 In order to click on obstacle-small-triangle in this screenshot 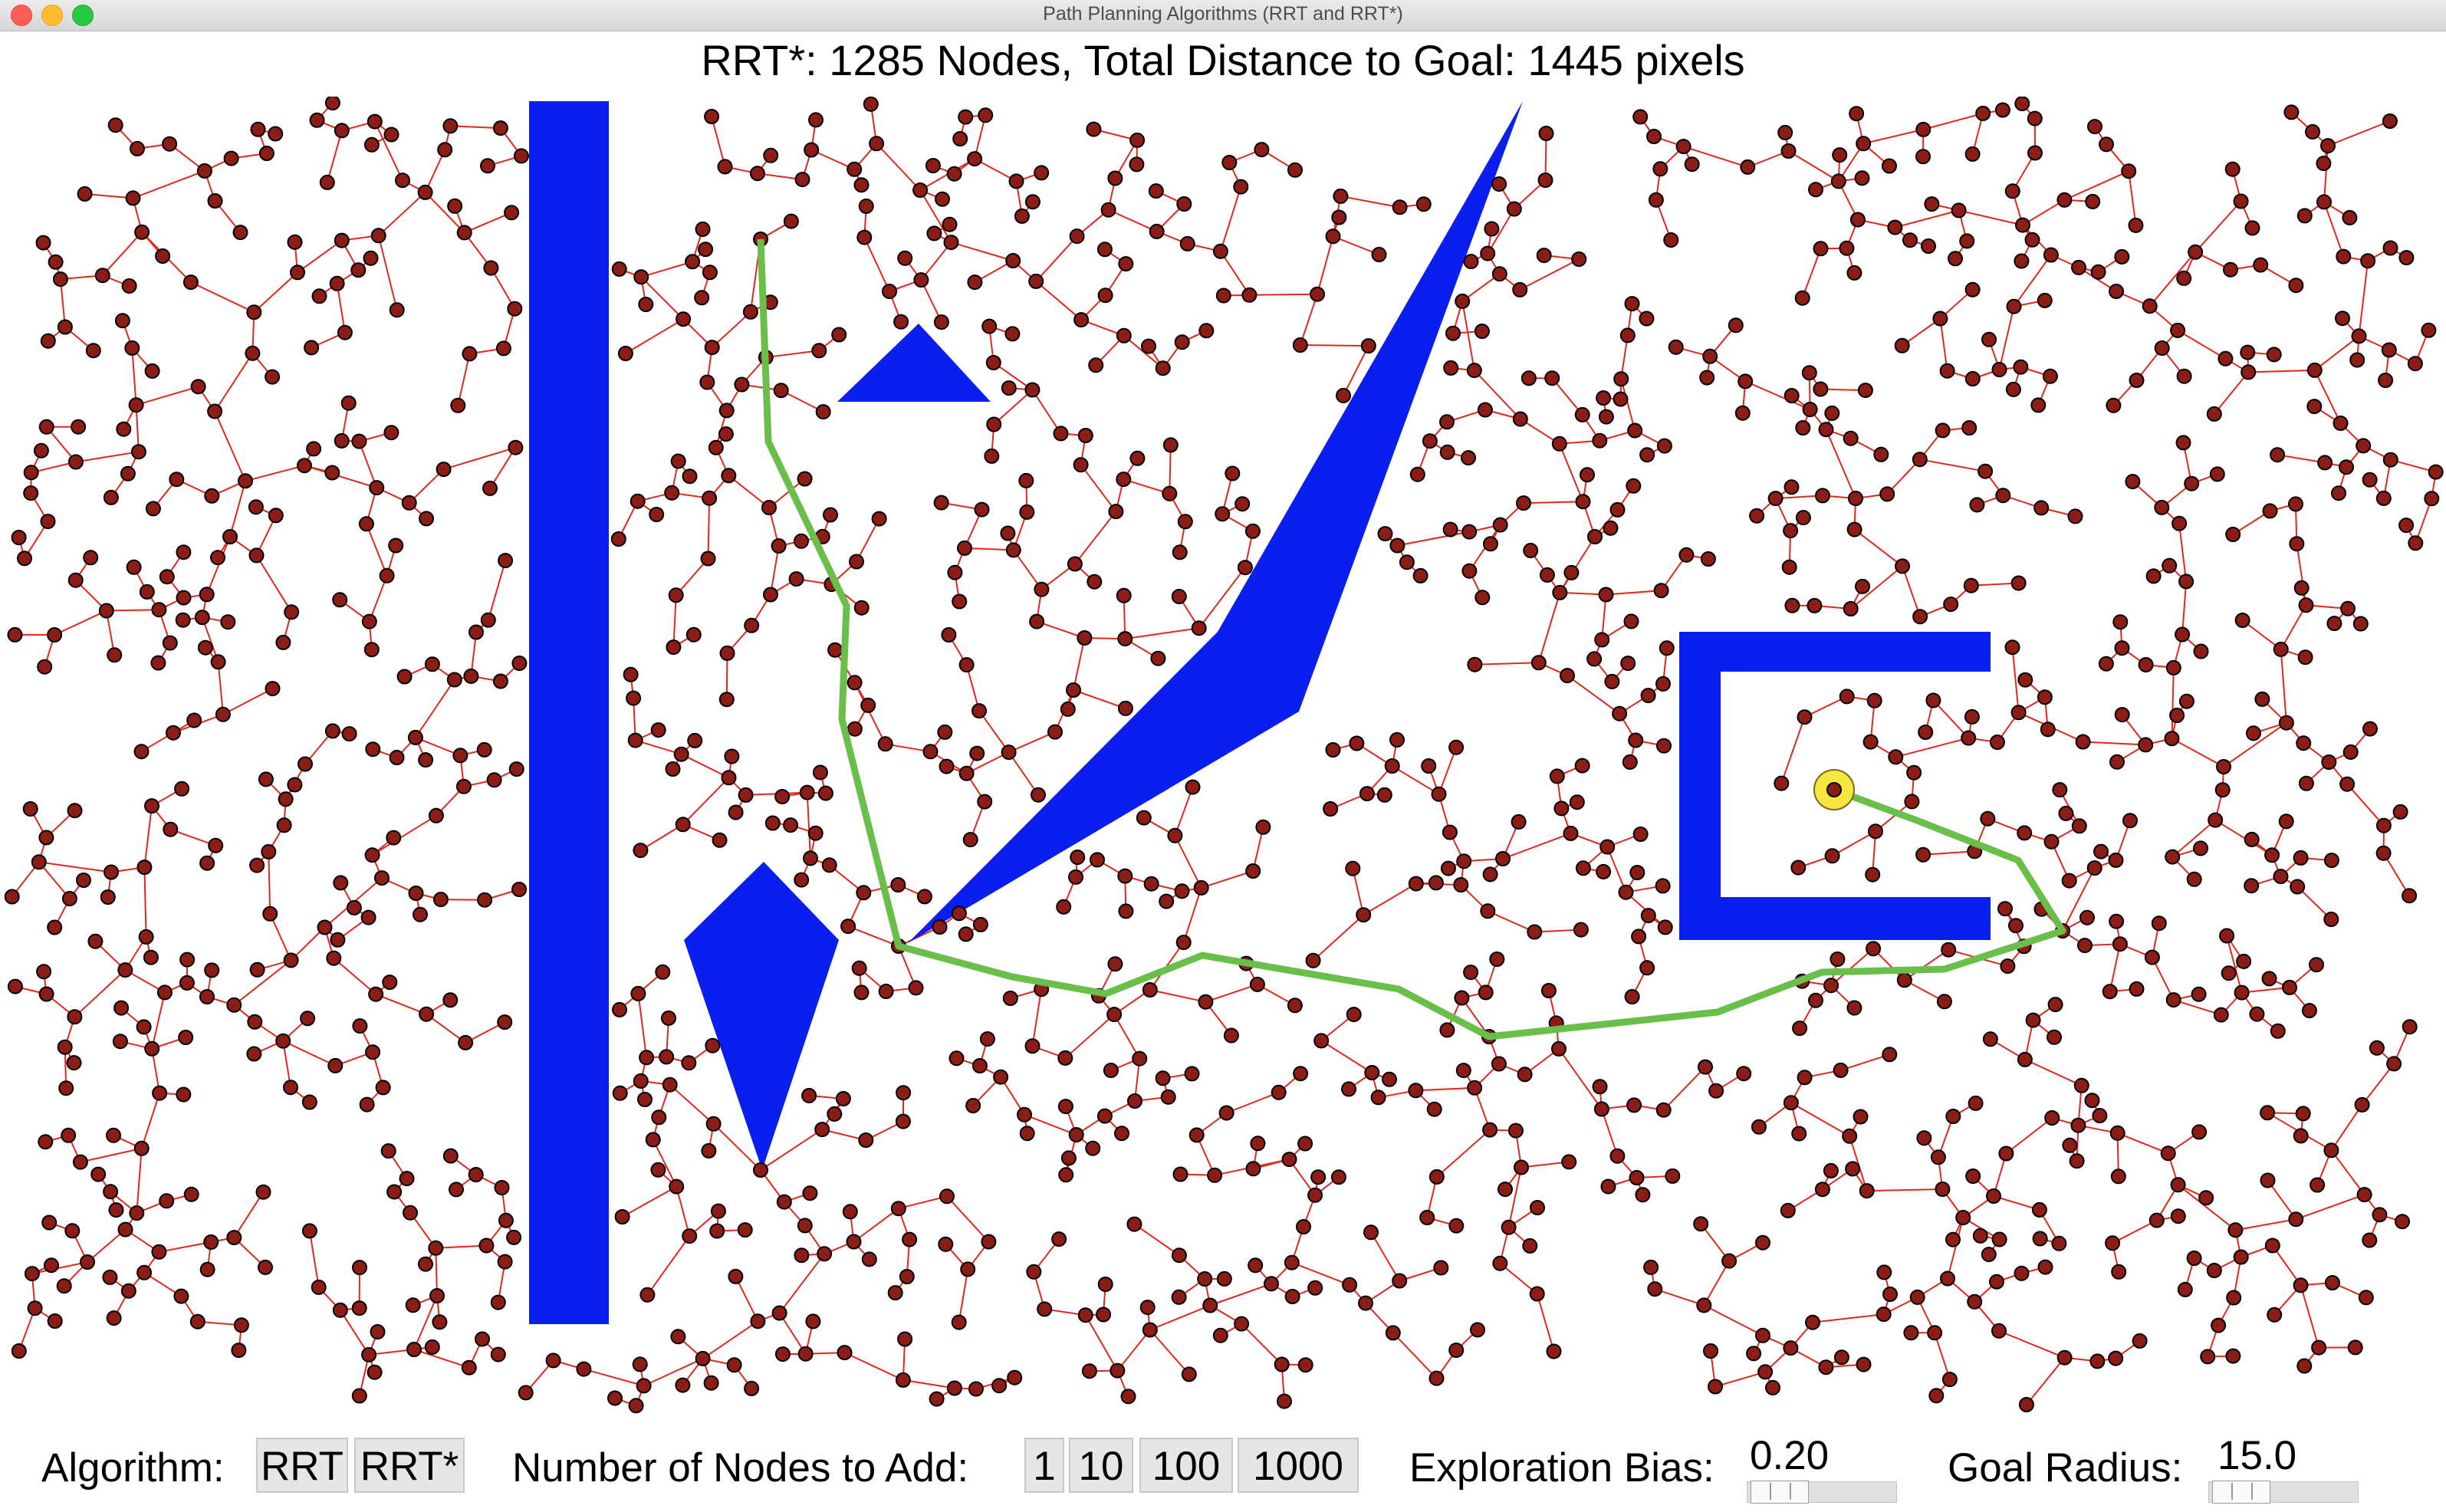, I will do `click(914, 363)`.